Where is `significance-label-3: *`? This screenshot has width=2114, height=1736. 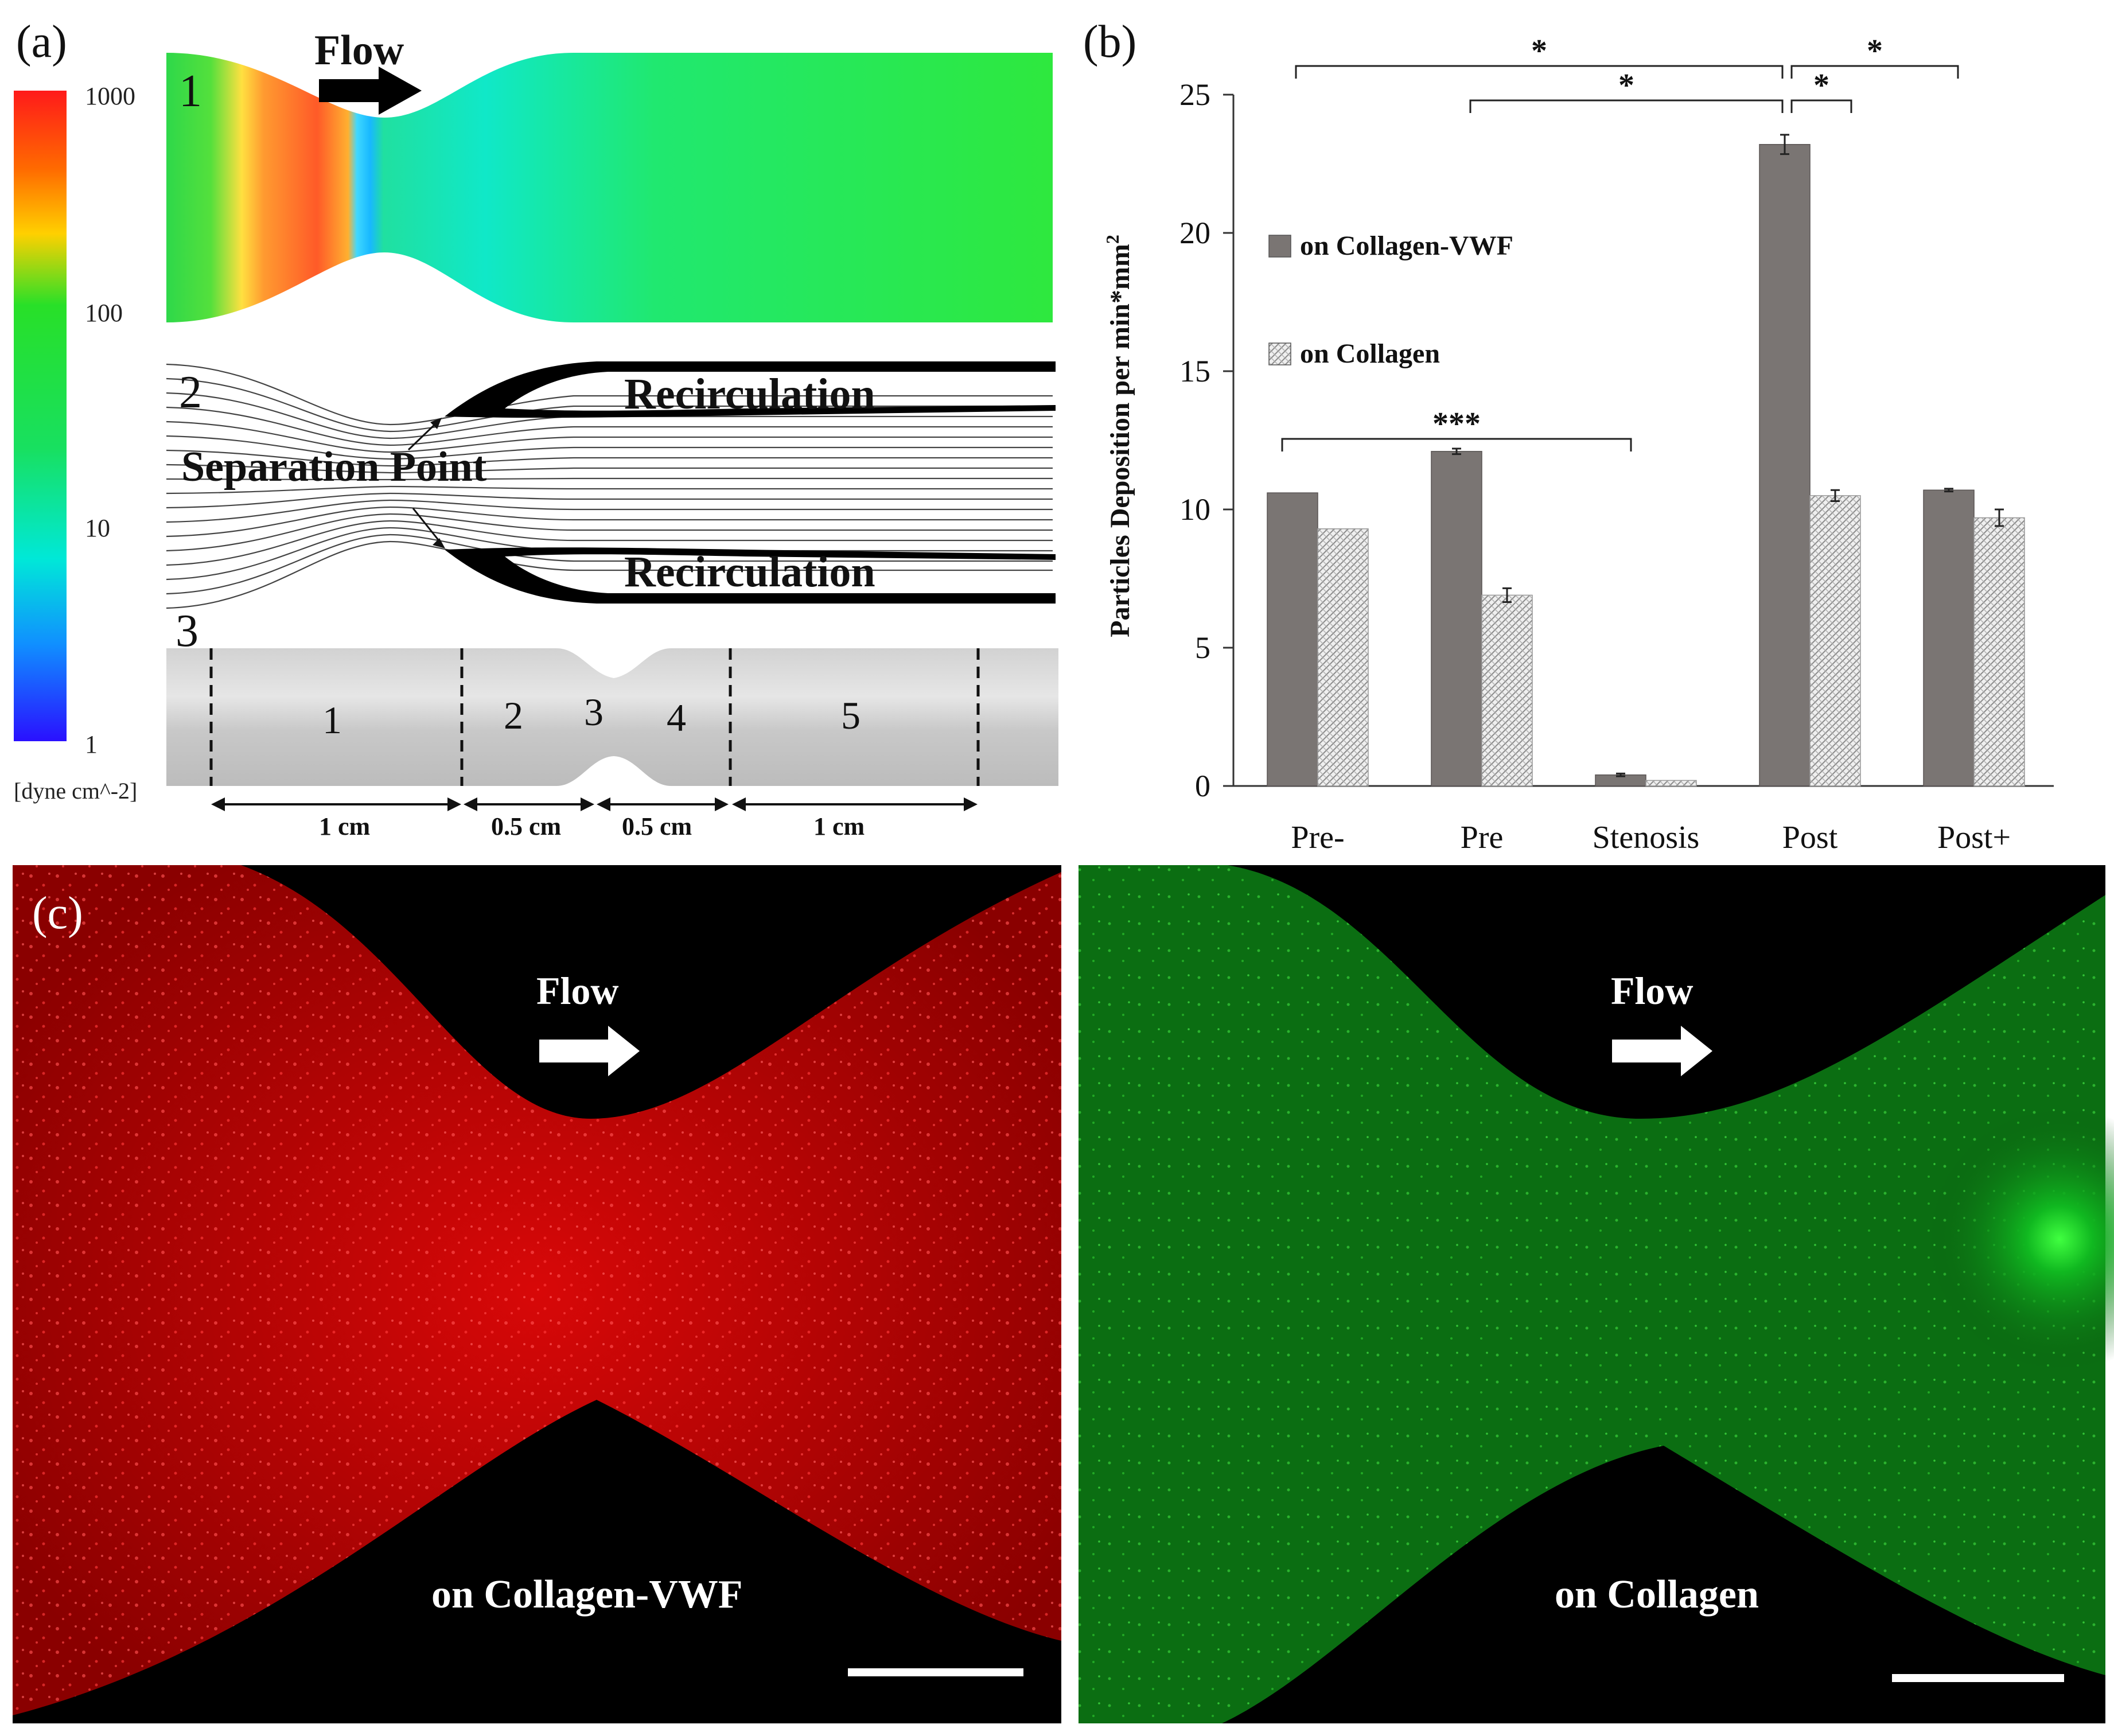
significance-label-3: * is located at coordinates (1821, 86).